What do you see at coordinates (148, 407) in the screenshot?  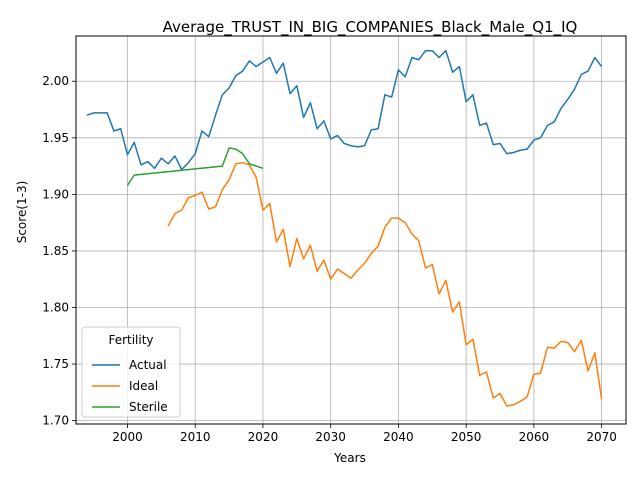 I see `legend-label-sterile: Sterile` at bounding box center [148, 407].